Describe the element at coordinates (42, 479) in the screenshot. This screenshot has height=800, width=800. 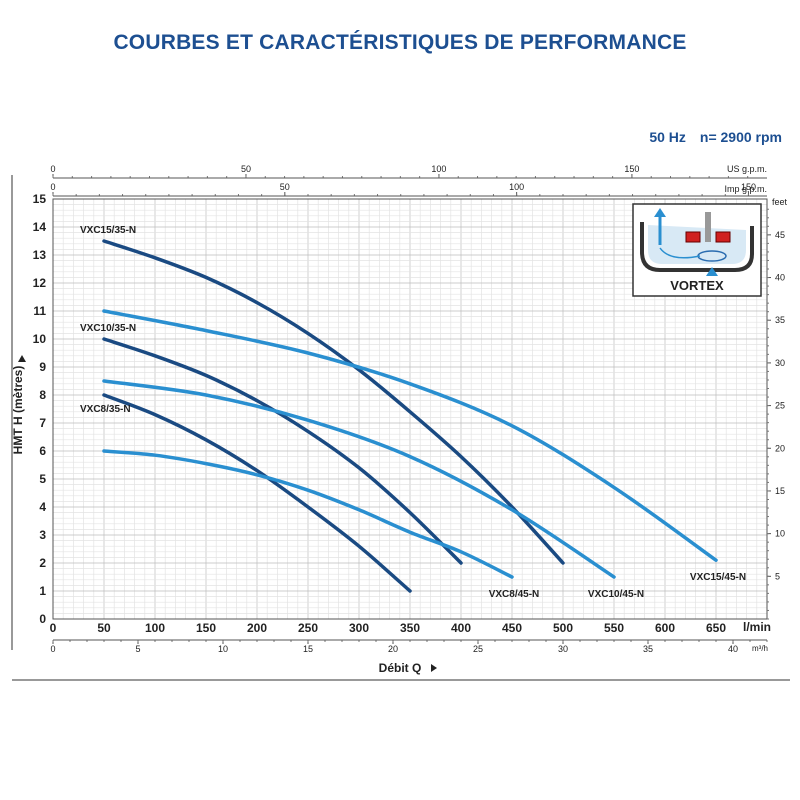
I see `y-tick-label-meters: 5` at that location.